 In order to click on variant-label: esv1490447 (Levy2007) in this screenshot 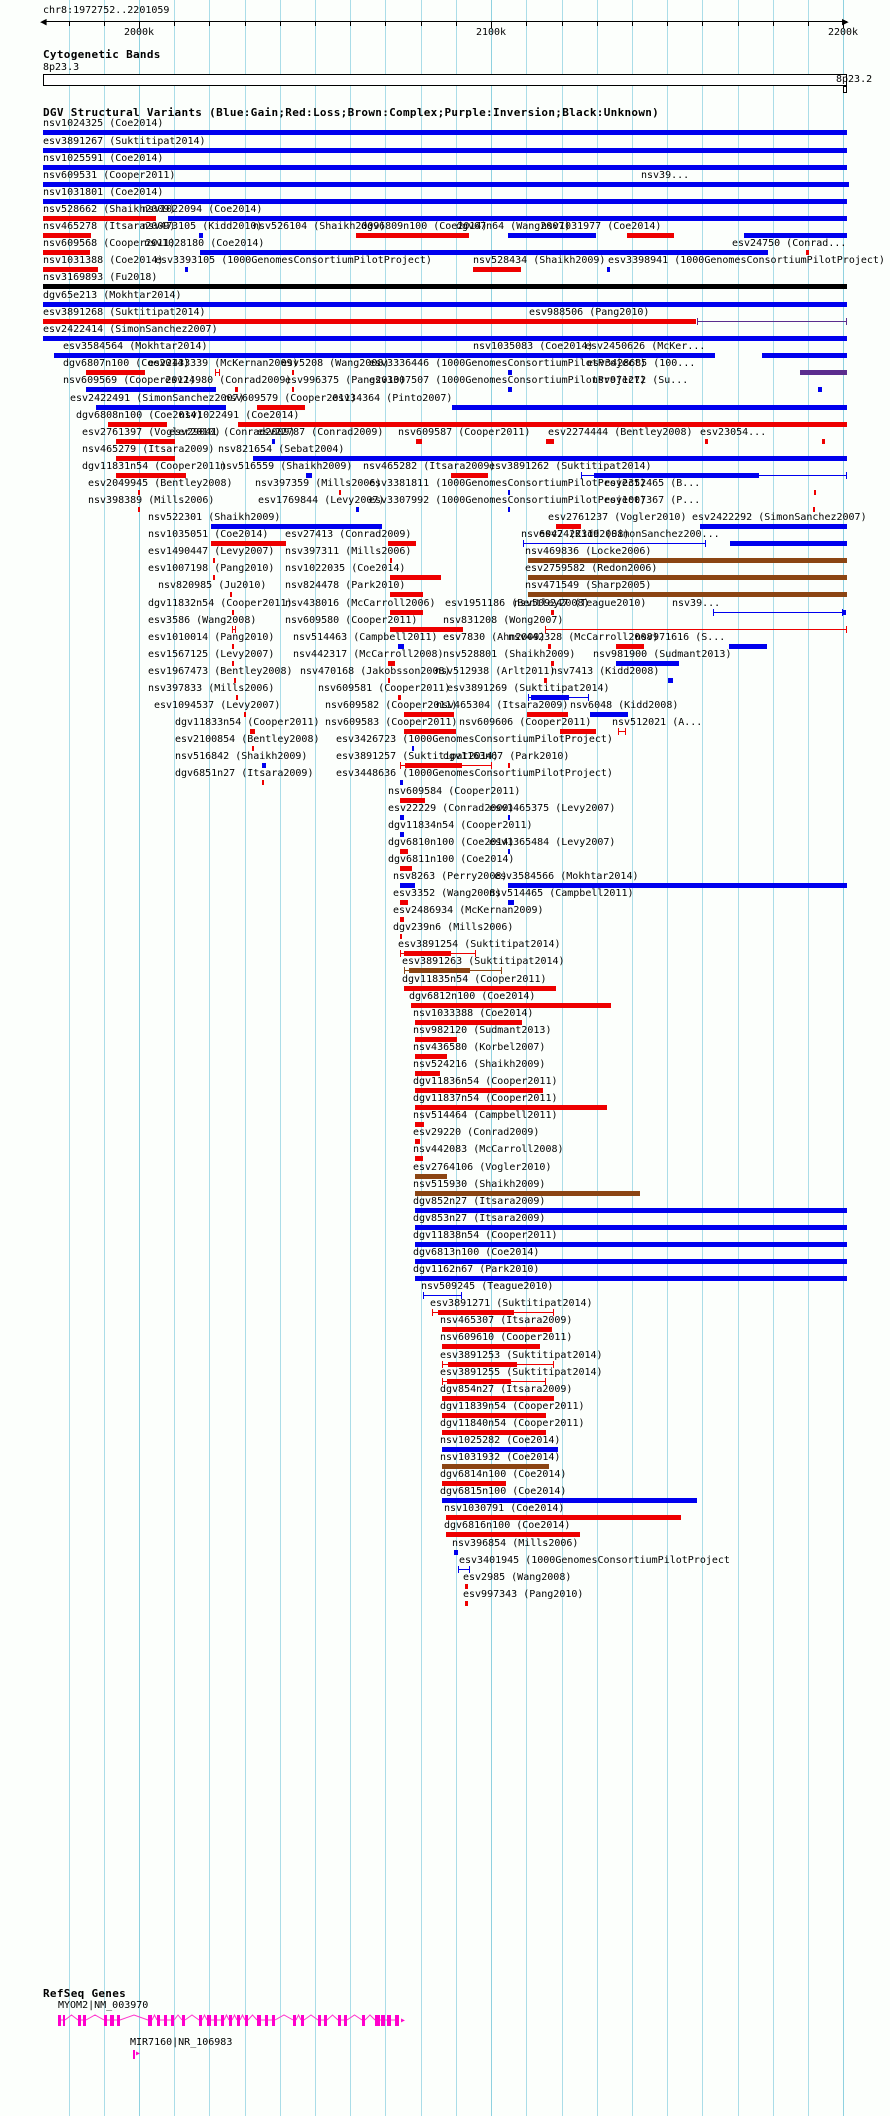, I will do `click(211, 551)`.